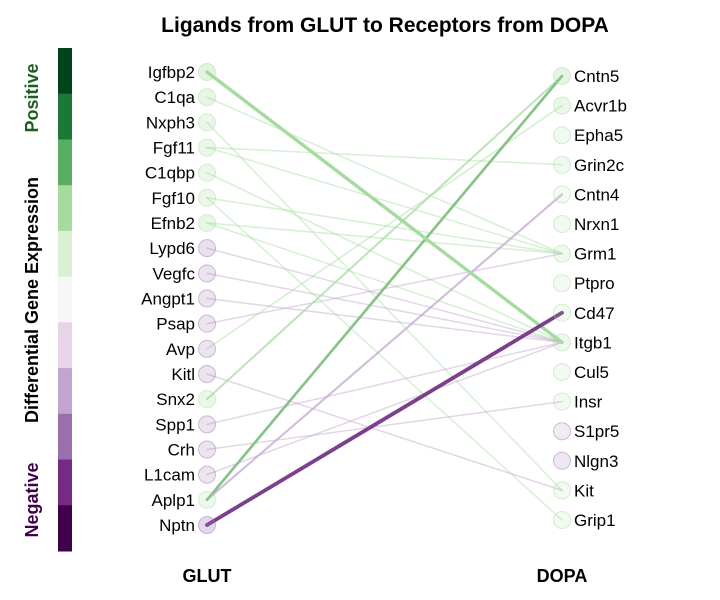  What do you see at coordinates (32, 97) in the screenshot?
I see `legend-positive-label: Positive` at bounding box center [32, 97].